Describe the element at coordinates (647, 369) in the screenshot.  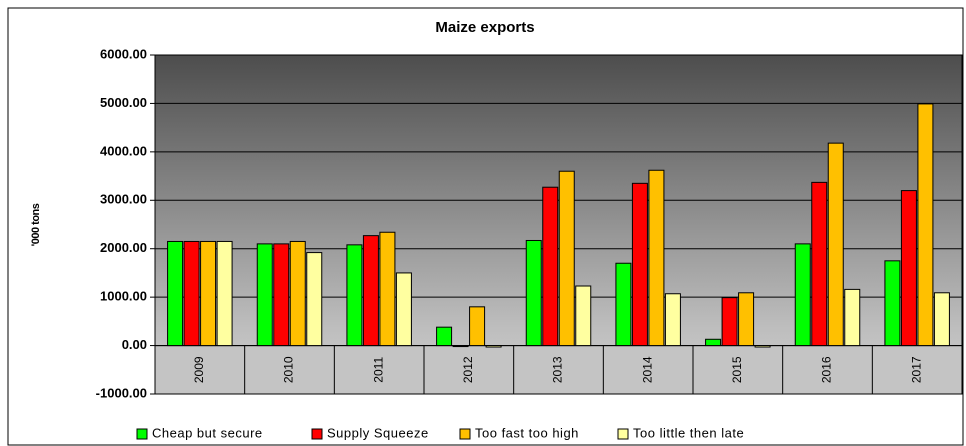
I see `x-tick-label: 2014` at that location.